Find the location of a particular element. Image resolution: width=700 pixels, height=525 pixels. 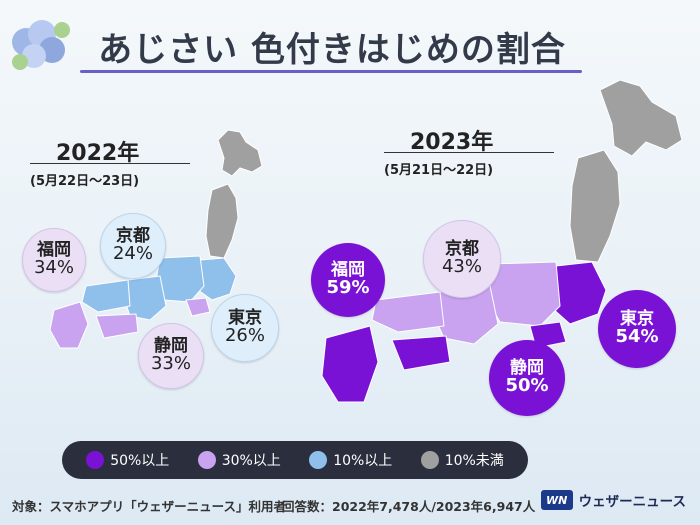

bubble-2022-fukuoka: 福岡 34% is located at coordinates (54, 260).